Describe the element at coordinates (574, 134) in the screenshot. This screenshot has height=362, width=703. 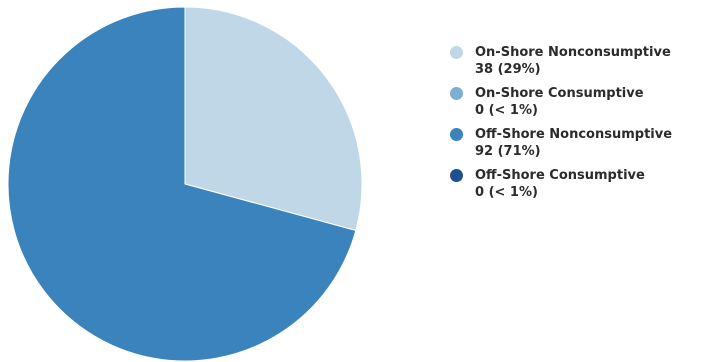
I see `legend-label: Off-Shore Nonconsumptive` at that location.